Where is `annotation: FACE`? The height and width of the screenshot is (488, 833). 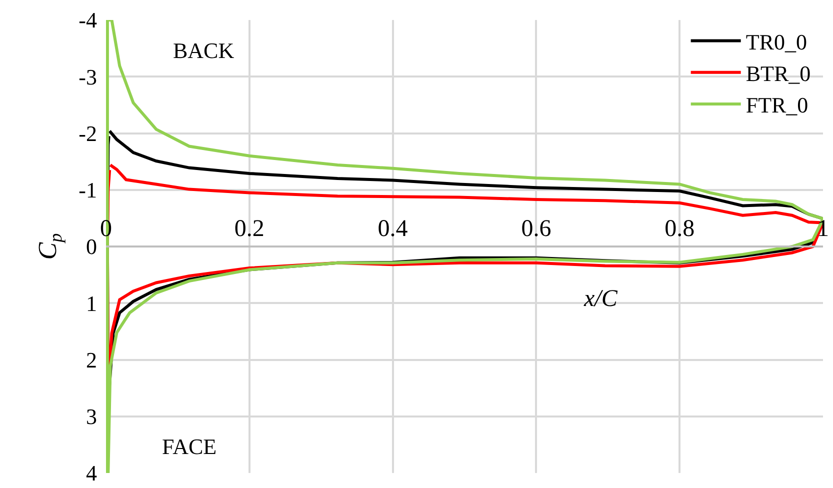
annotation: FACE is located at coordinates (189, 446).